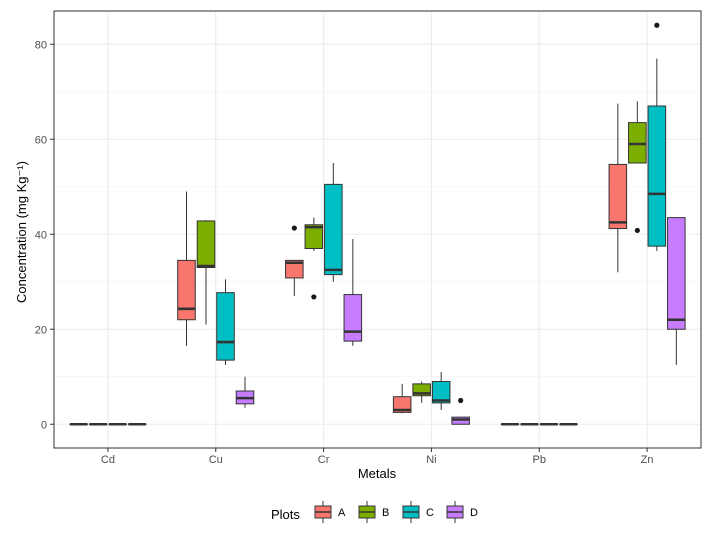 The image size is (714, 539). I want to click on box-C-Ni, so click(441, 391).